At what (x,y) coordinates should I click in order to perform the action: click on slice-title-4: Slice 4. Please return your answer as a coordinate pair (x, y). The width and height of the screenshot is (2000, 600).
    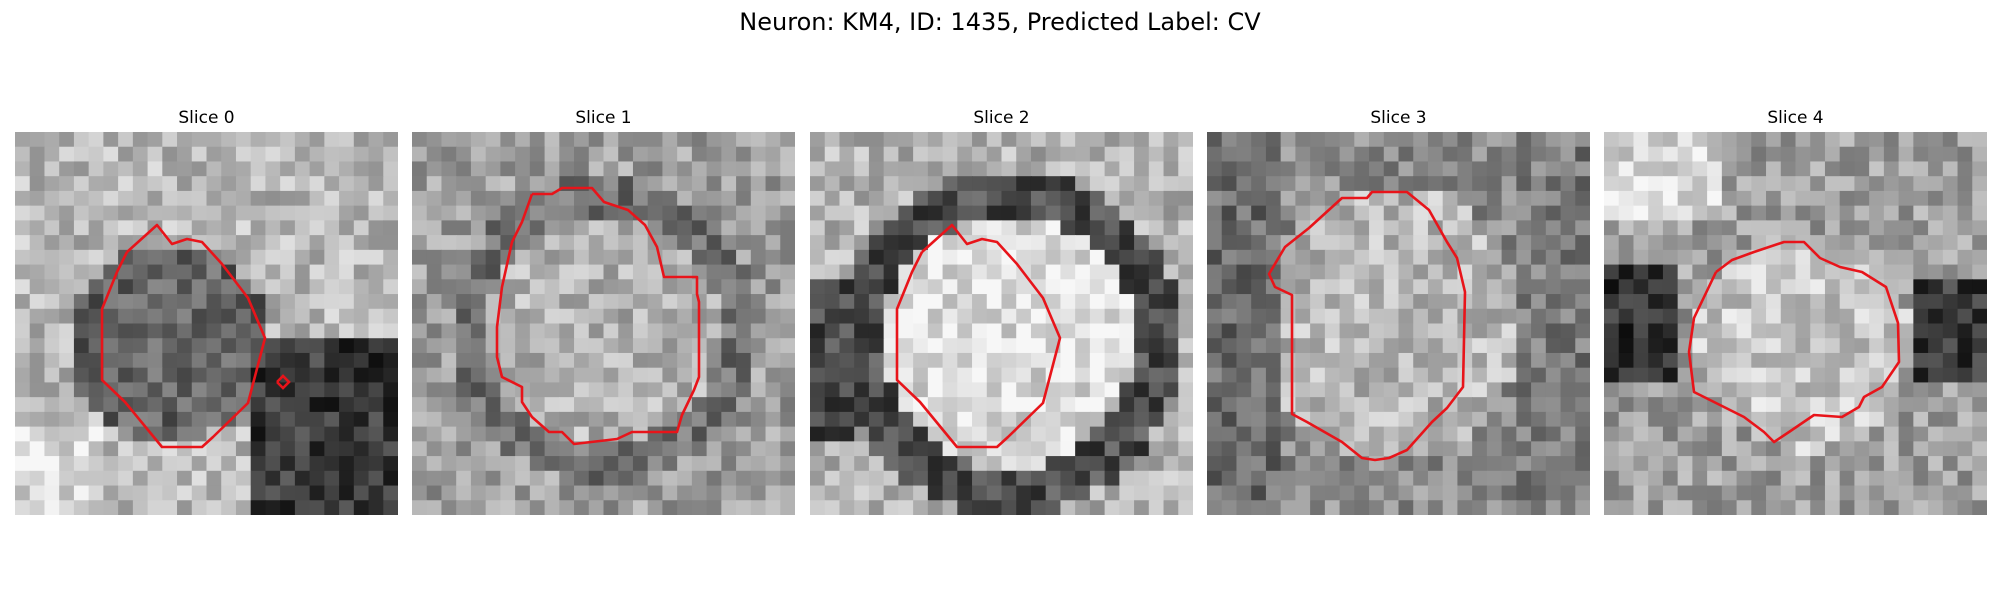
    Looking at the image, I should click on (1795, 118).